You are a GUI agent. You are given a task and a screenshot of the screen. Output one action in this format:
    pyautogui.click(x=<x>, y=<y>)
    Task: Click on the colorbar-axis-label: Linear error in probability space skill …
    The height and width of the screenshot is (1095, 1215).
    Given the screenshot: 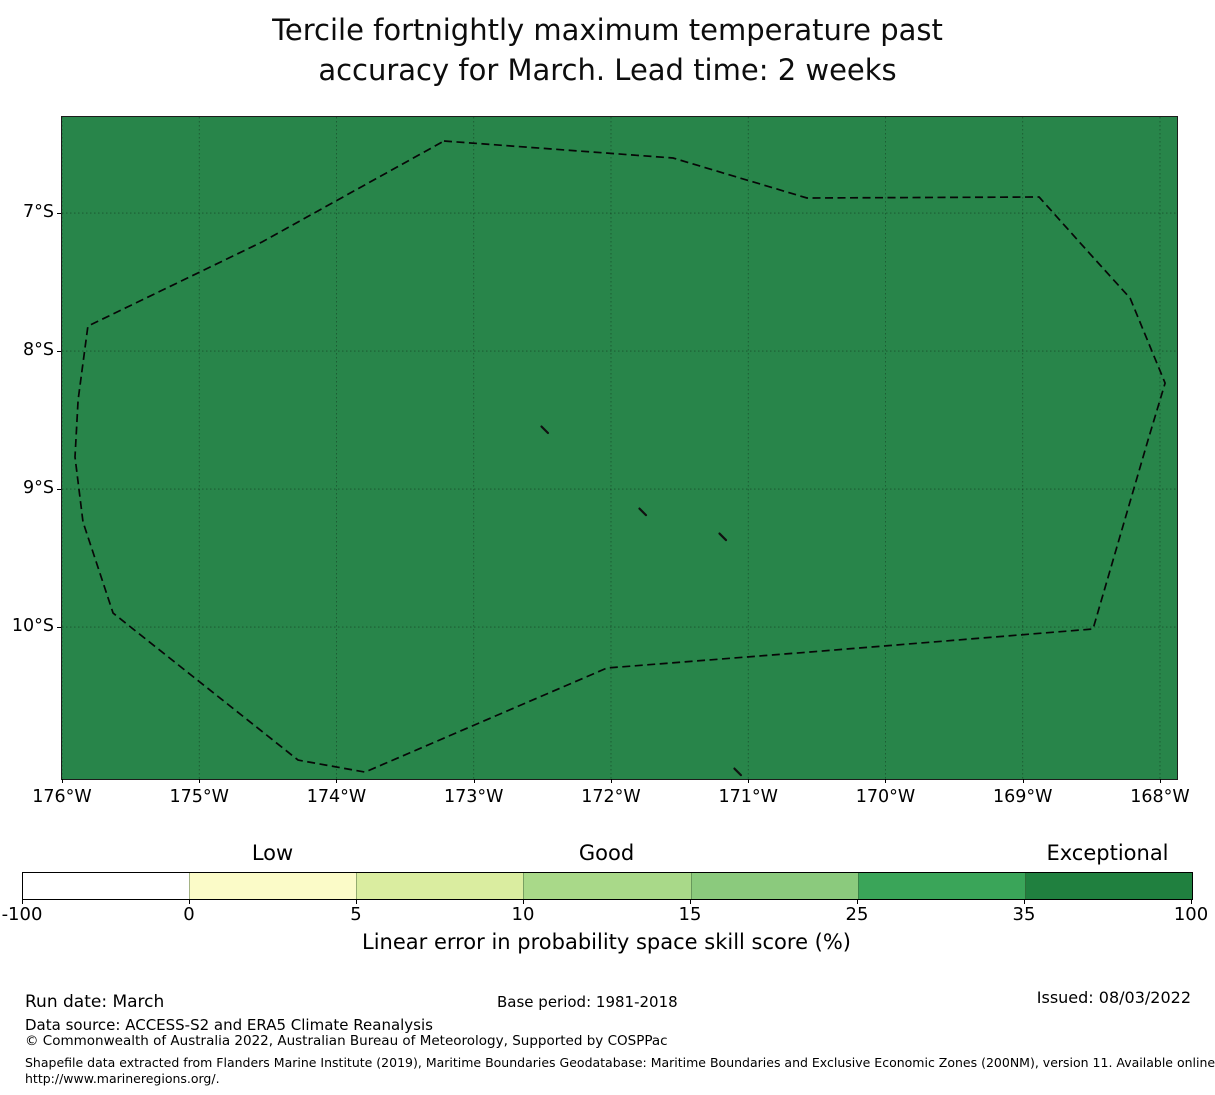 What is the action you would take?
    pyautogui.click(x=606, y=942)
    